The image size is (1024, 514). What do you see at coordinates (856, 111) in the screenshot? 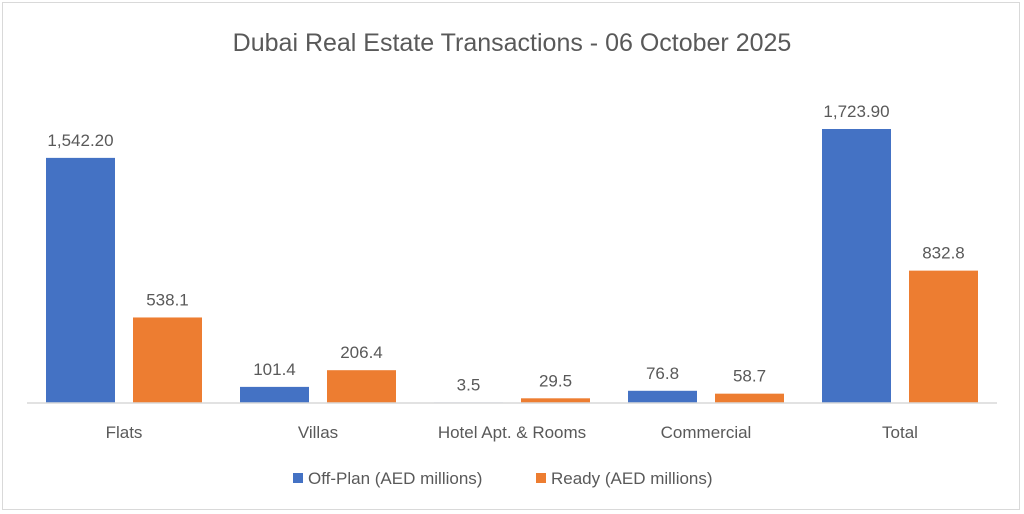
I see `data-label: 1,723.90` at bounding box center [856, 111].